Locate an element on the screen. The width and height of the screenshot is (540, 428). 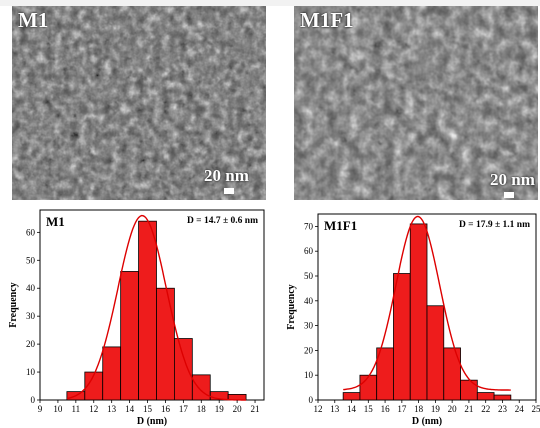
sem-label-m1f1: M1F1 is located at coordinates (327, 20).